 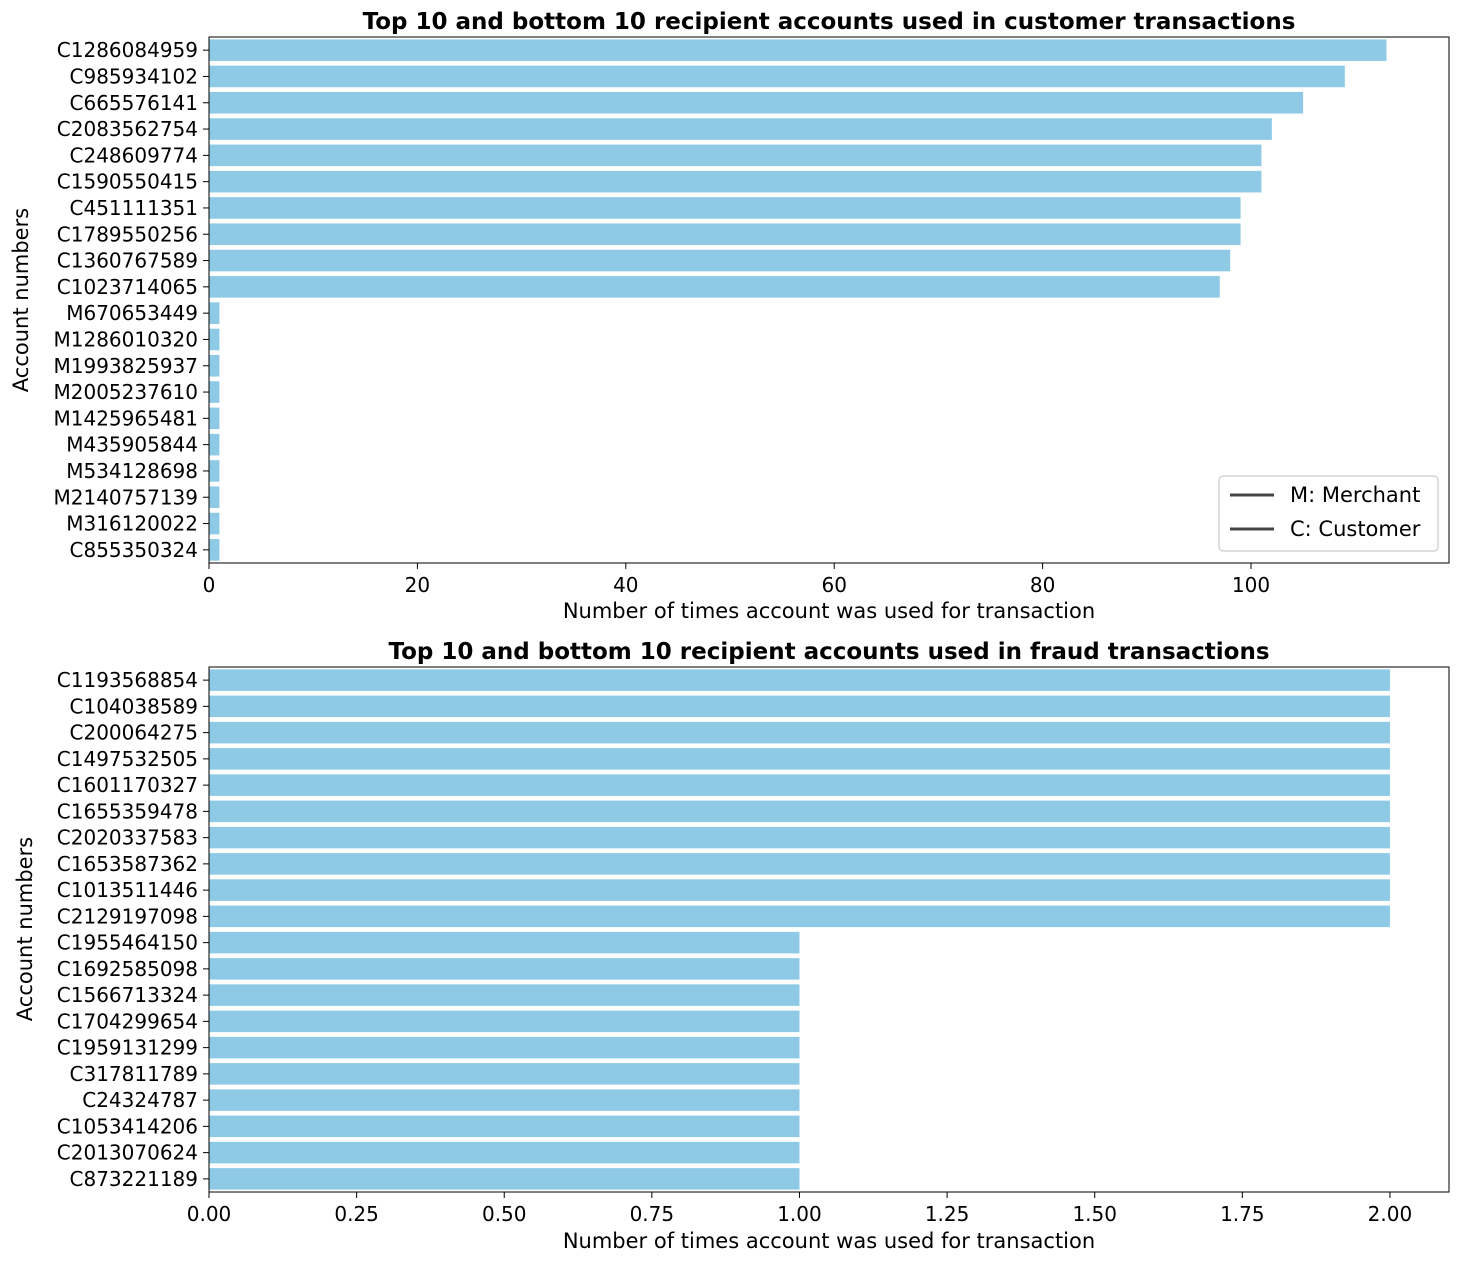 I want to click on y-tick-label: C2129197098, so click(x=127, y=916).